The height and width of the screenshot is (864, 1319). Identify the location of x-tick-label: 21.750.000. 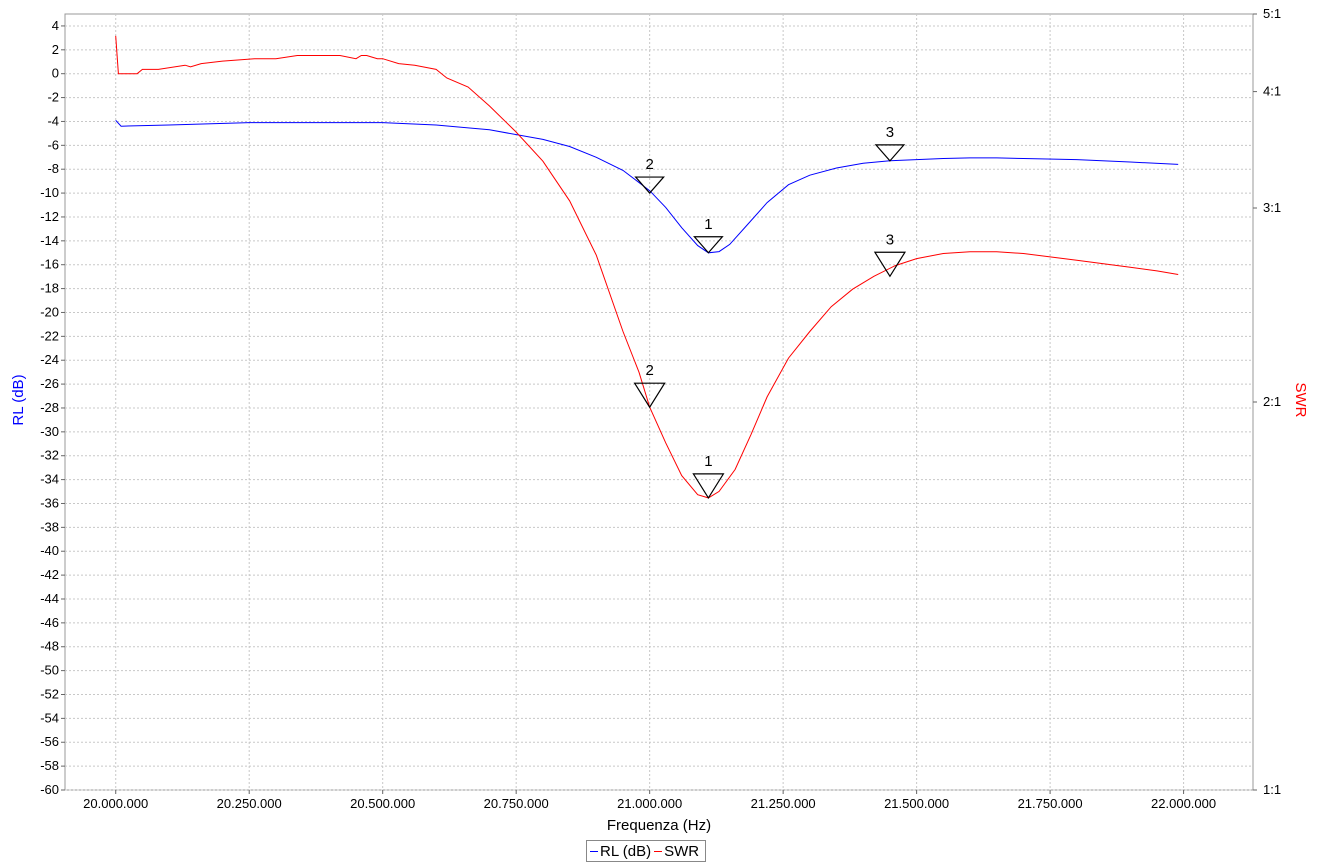
(1050, 803).